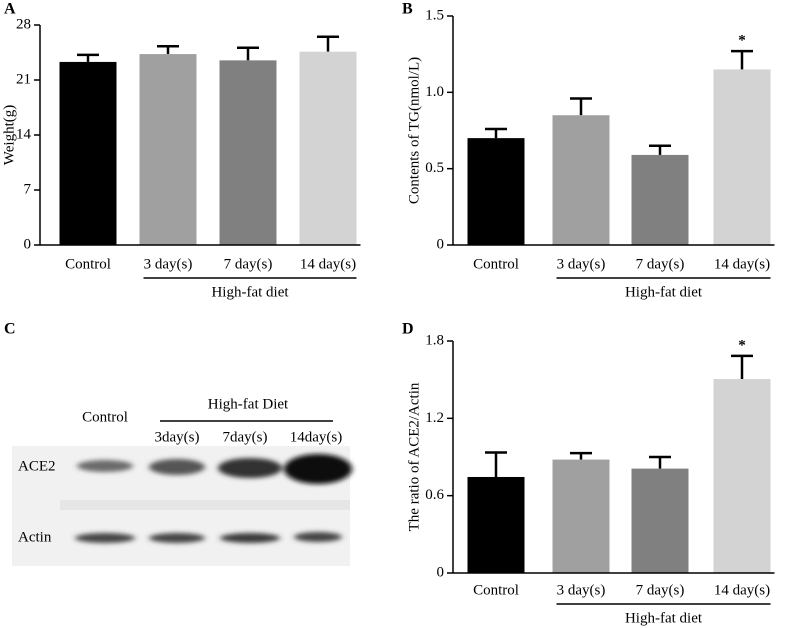 The width and height of the screenshot is (795, 628). I want to click on y-tick-label: 1.5, so click(434, 15).